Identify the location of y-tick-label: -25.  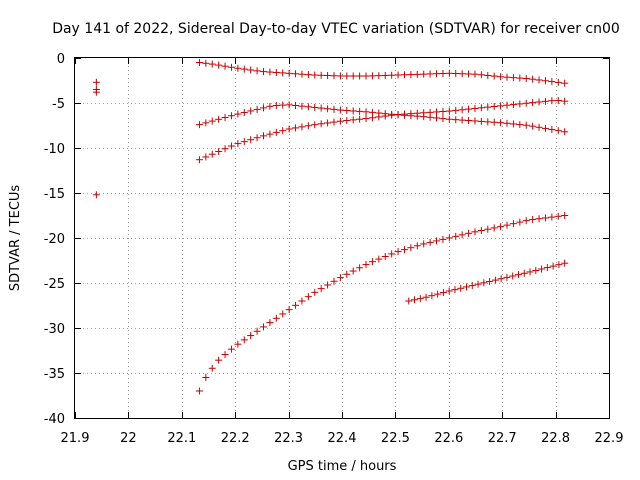
(54, 284).